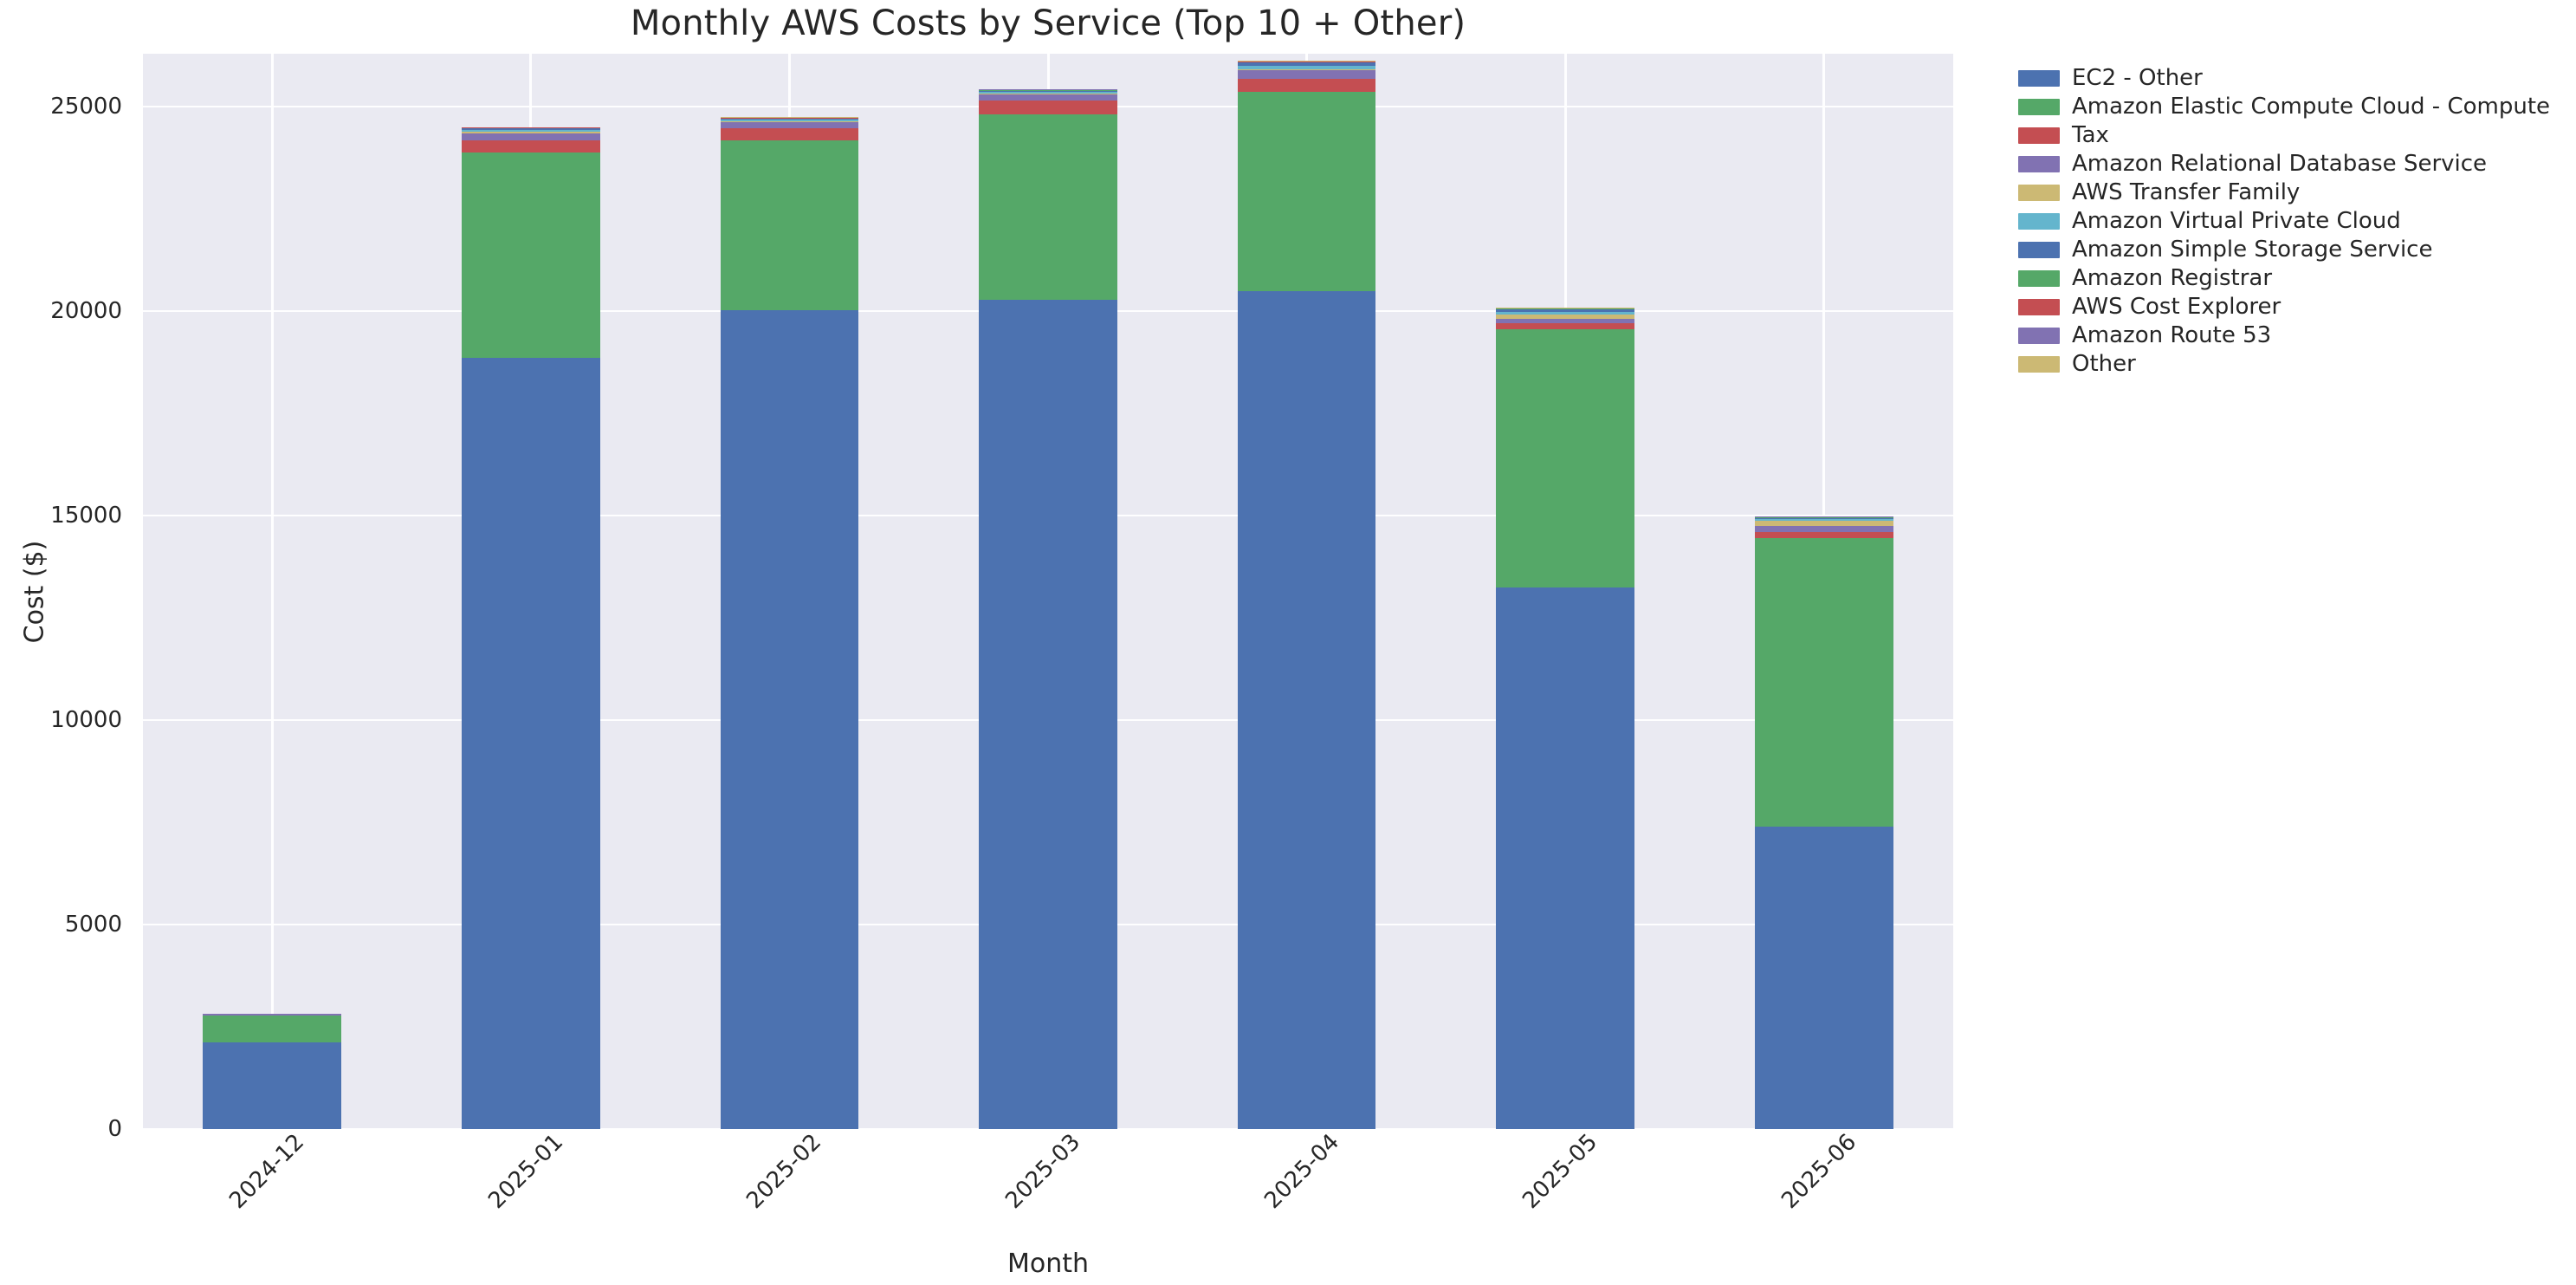 Image resolution: width=2576 pixels, height=1285 pixels. Describe the element at coordinates (1048, 1264) in the screenshot. I see `x-axis-label: Month` at that location.